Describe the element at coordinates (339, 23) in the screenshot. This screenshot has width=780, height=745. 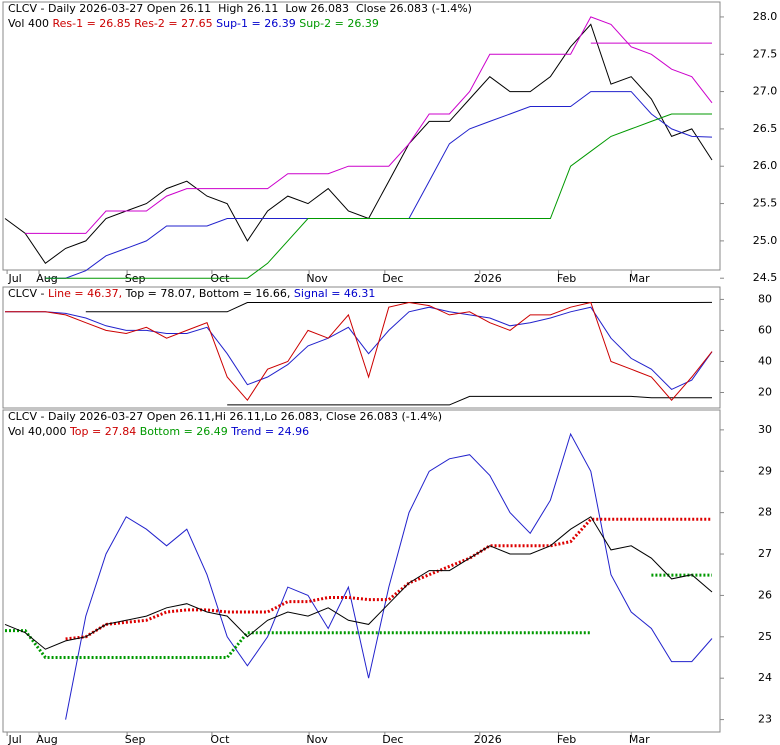
I see `header-item: Sup-2 = 26.39` at that location.